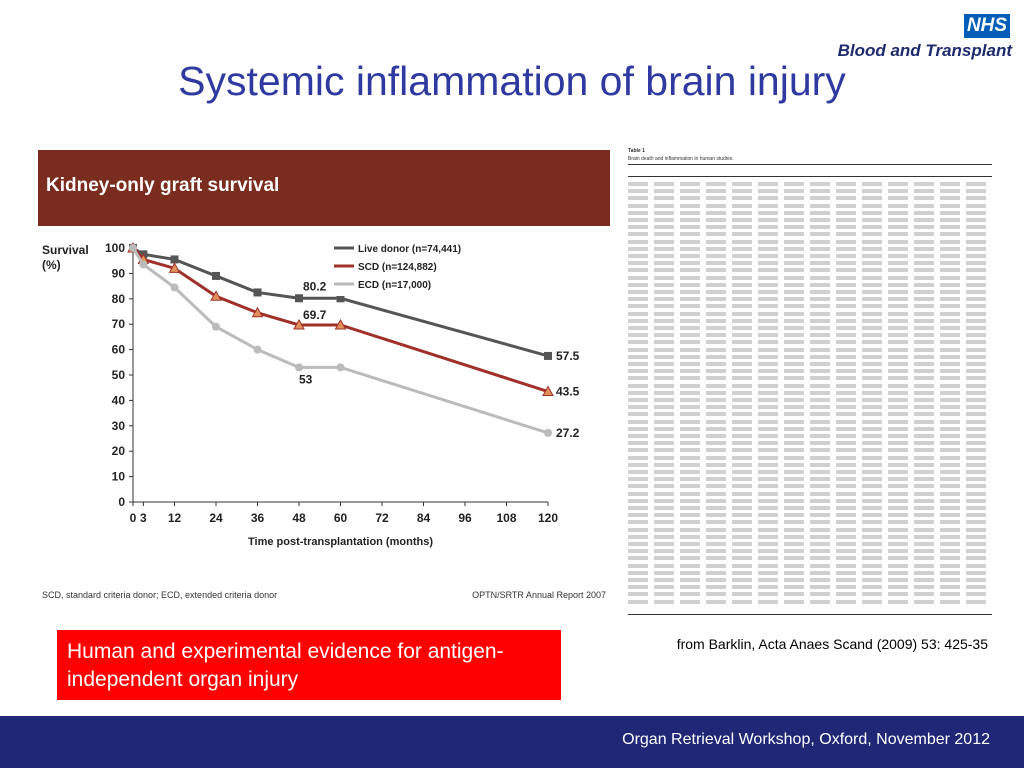 This screenshot has width=1024, height=768. What do you see at coordinates (924, 50) in the screenshot?
I see `logo-subtitle: Blood and Transplant` at bounding box center [924, 50].